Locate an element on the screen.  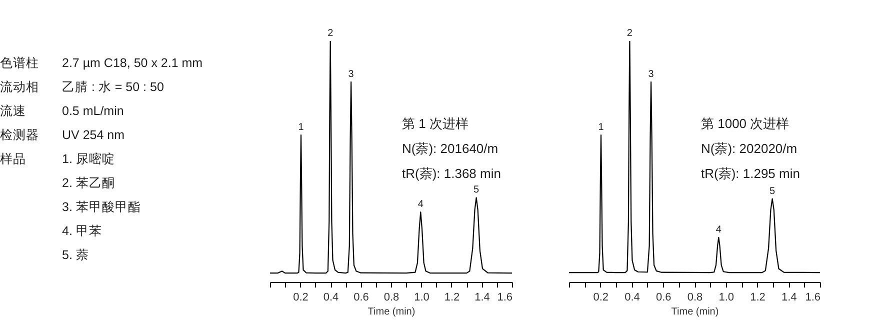
text: 2.7 µm C18, 50 x 2.1 mm is located at coordinates (132, 63).